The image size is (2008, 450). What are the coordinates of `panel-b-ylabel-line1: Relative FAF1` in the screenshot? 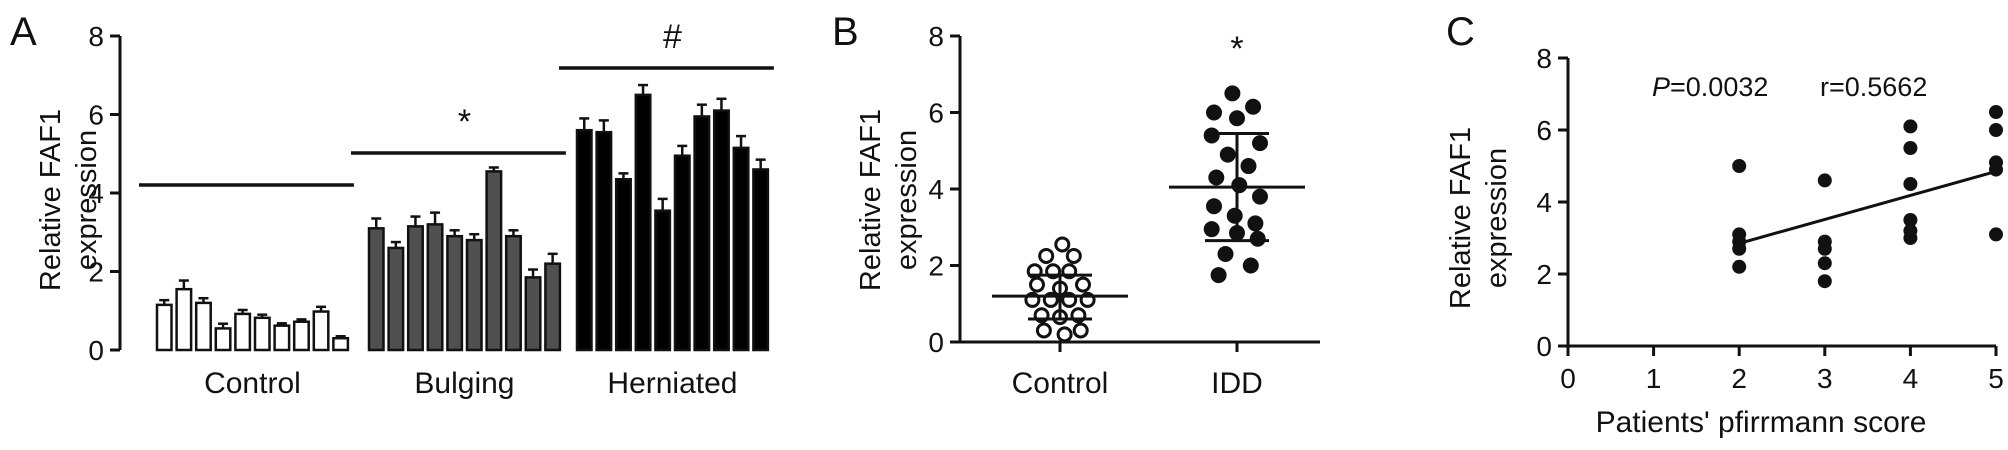 It's located at (871, 200).